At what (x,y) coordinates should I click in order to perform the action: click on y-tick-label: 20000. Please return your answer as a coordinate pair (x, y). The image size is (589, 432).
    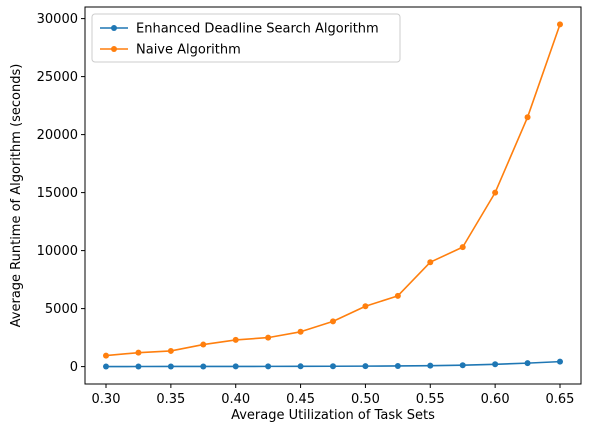
    Looking at the image, I should click on (57, 135).